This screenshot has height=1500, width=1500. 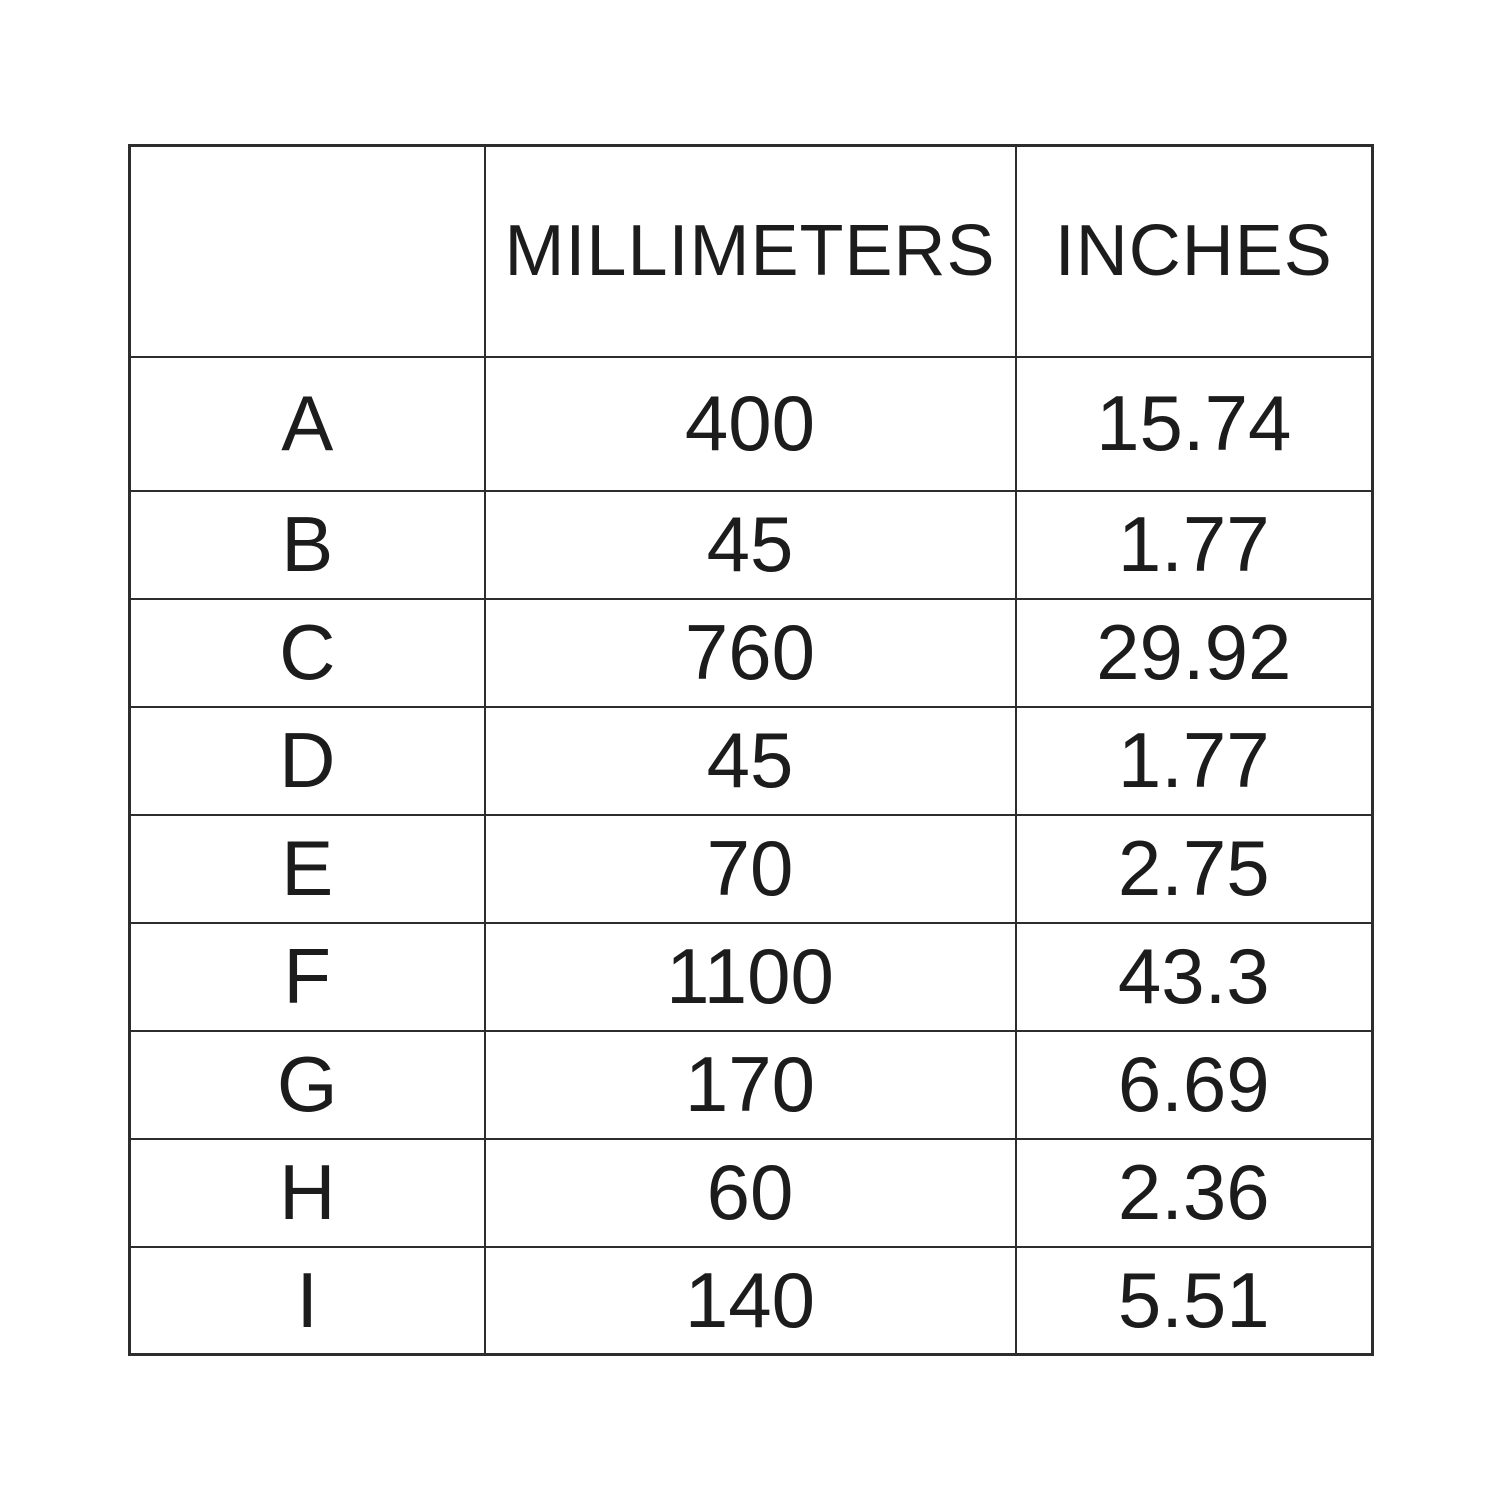 I want to click on table-row-h: H 60 2.36, so click(x=751, y=1192).